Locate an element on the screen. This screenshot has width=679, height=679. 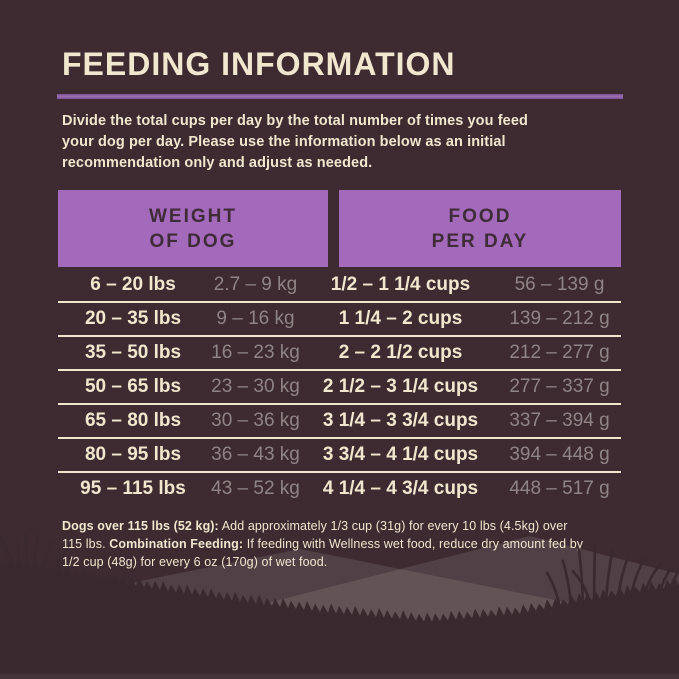
cell-kg: 16 – 23 kg is located at coordinates (255, 352).